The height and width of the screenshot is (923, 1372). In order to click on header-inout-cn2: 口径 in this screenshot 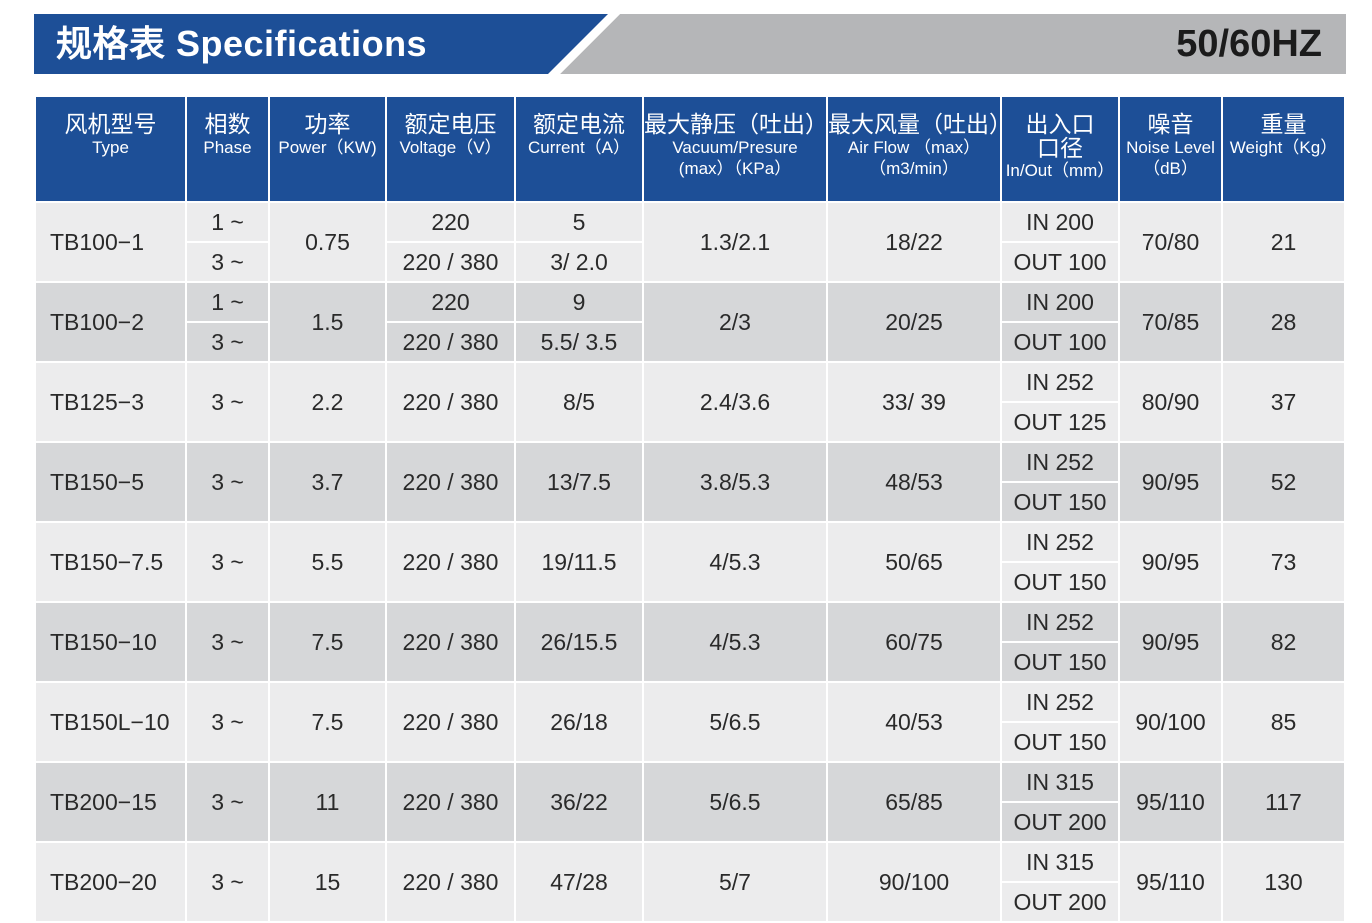, I will do `click(1060, 148)`.